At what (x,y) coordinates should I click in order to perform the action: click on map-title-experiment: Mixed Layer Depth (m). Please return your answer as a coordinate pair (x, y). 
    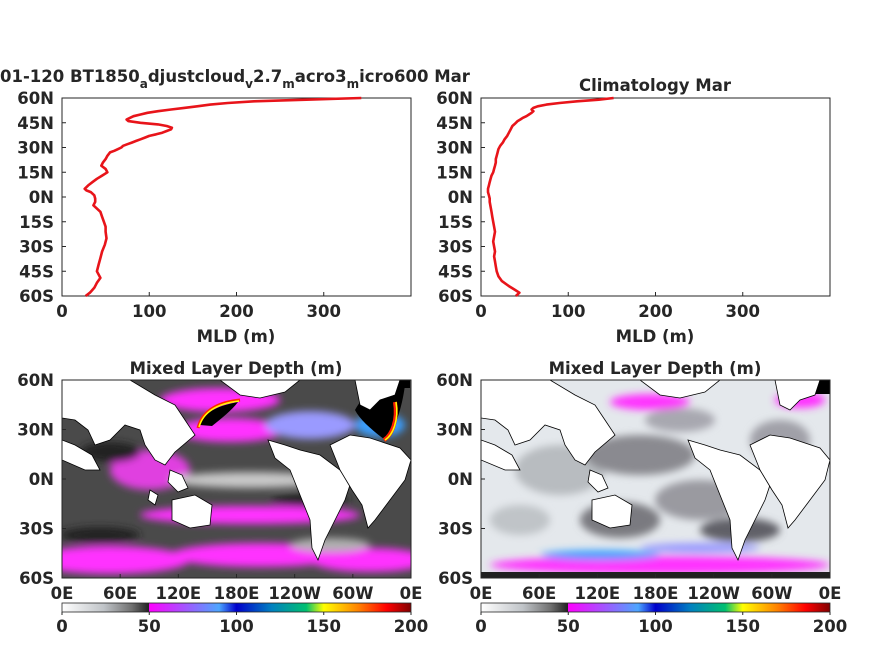
    Looking at the image, I should click on (236, 368).